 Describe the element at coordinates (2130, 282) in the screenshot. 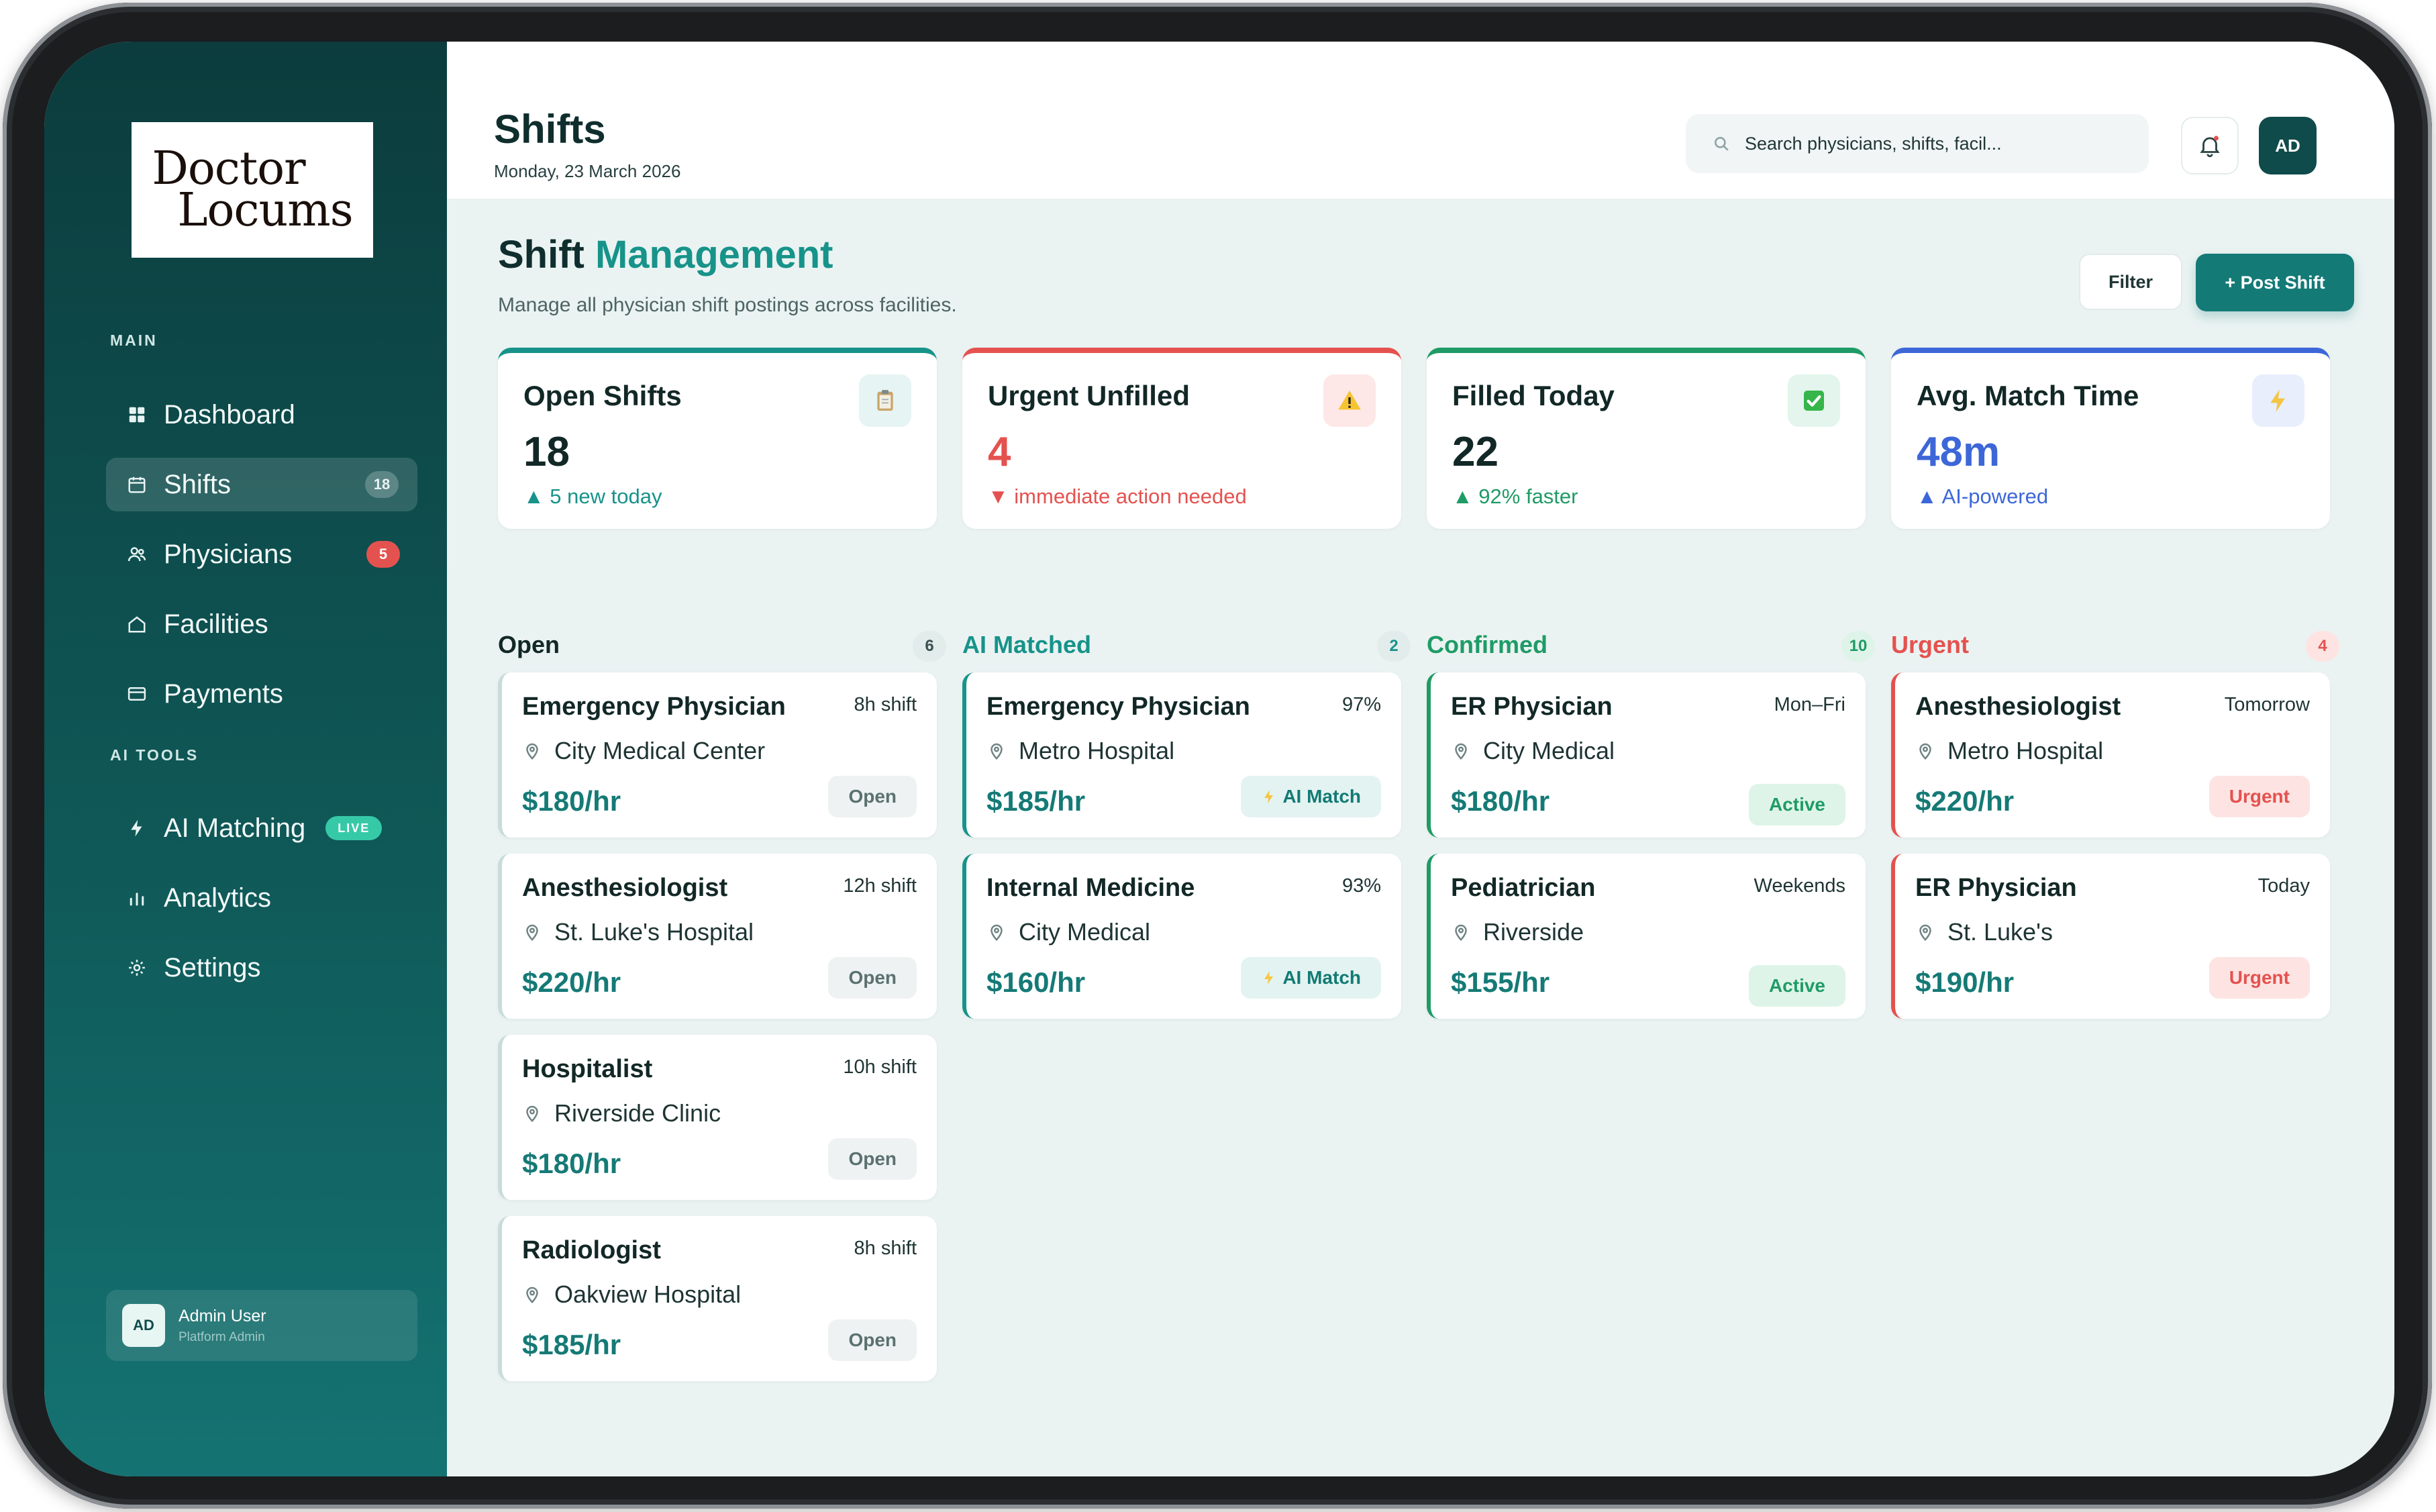

I see `filter-button: Filter` at that location.